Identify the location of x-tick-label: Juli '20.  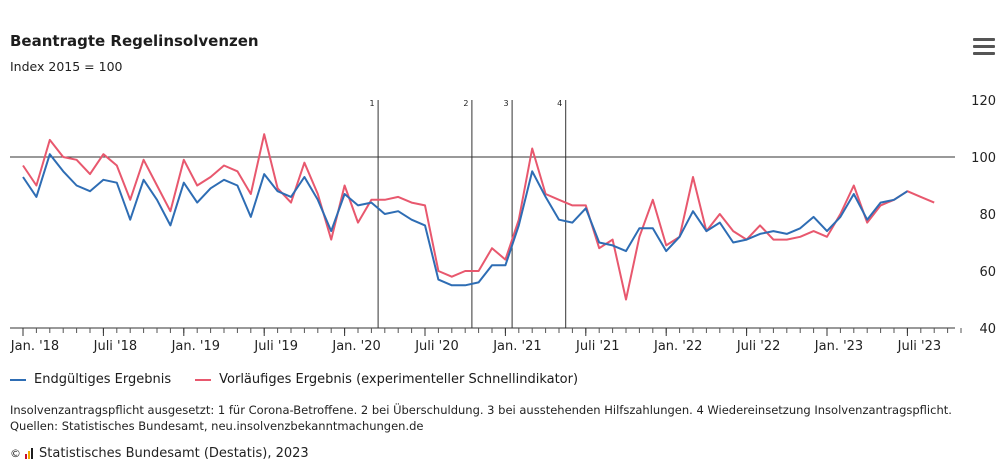
(436, 346).